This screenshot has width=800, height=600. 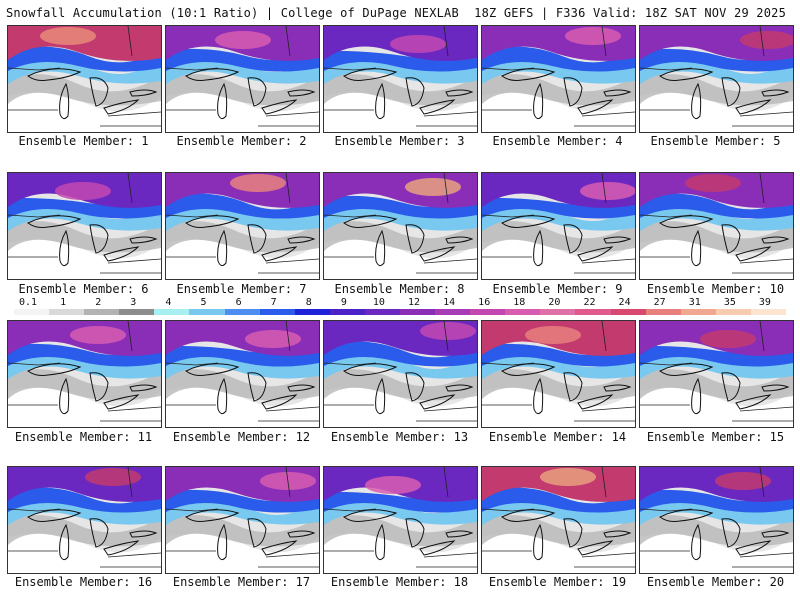 What do you see at coordinates (715, 141) in the screenshot?
I see `ensemble-member-label: Ensemble Member: 5` at bounding box center [715, 141].